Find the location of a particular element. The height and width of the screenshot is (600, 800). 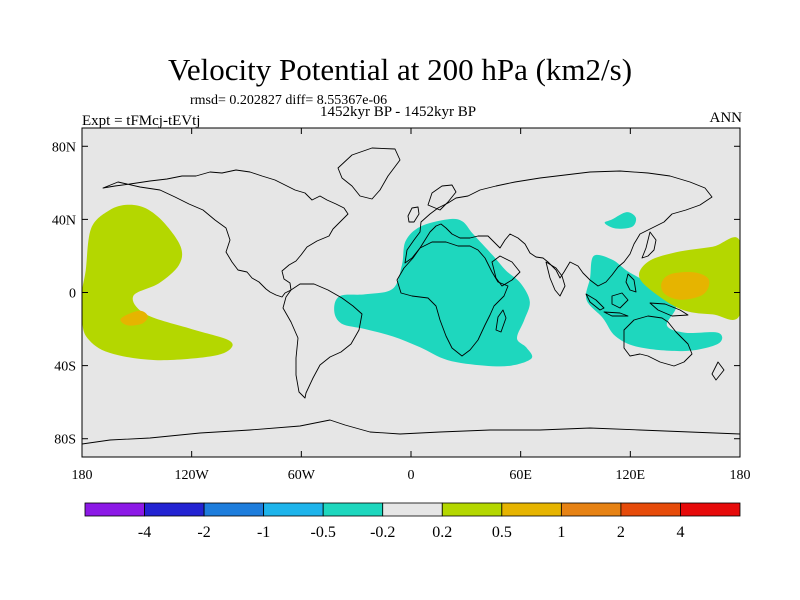

colorbar-label: -0.2 is located at coordinates (382, 532).